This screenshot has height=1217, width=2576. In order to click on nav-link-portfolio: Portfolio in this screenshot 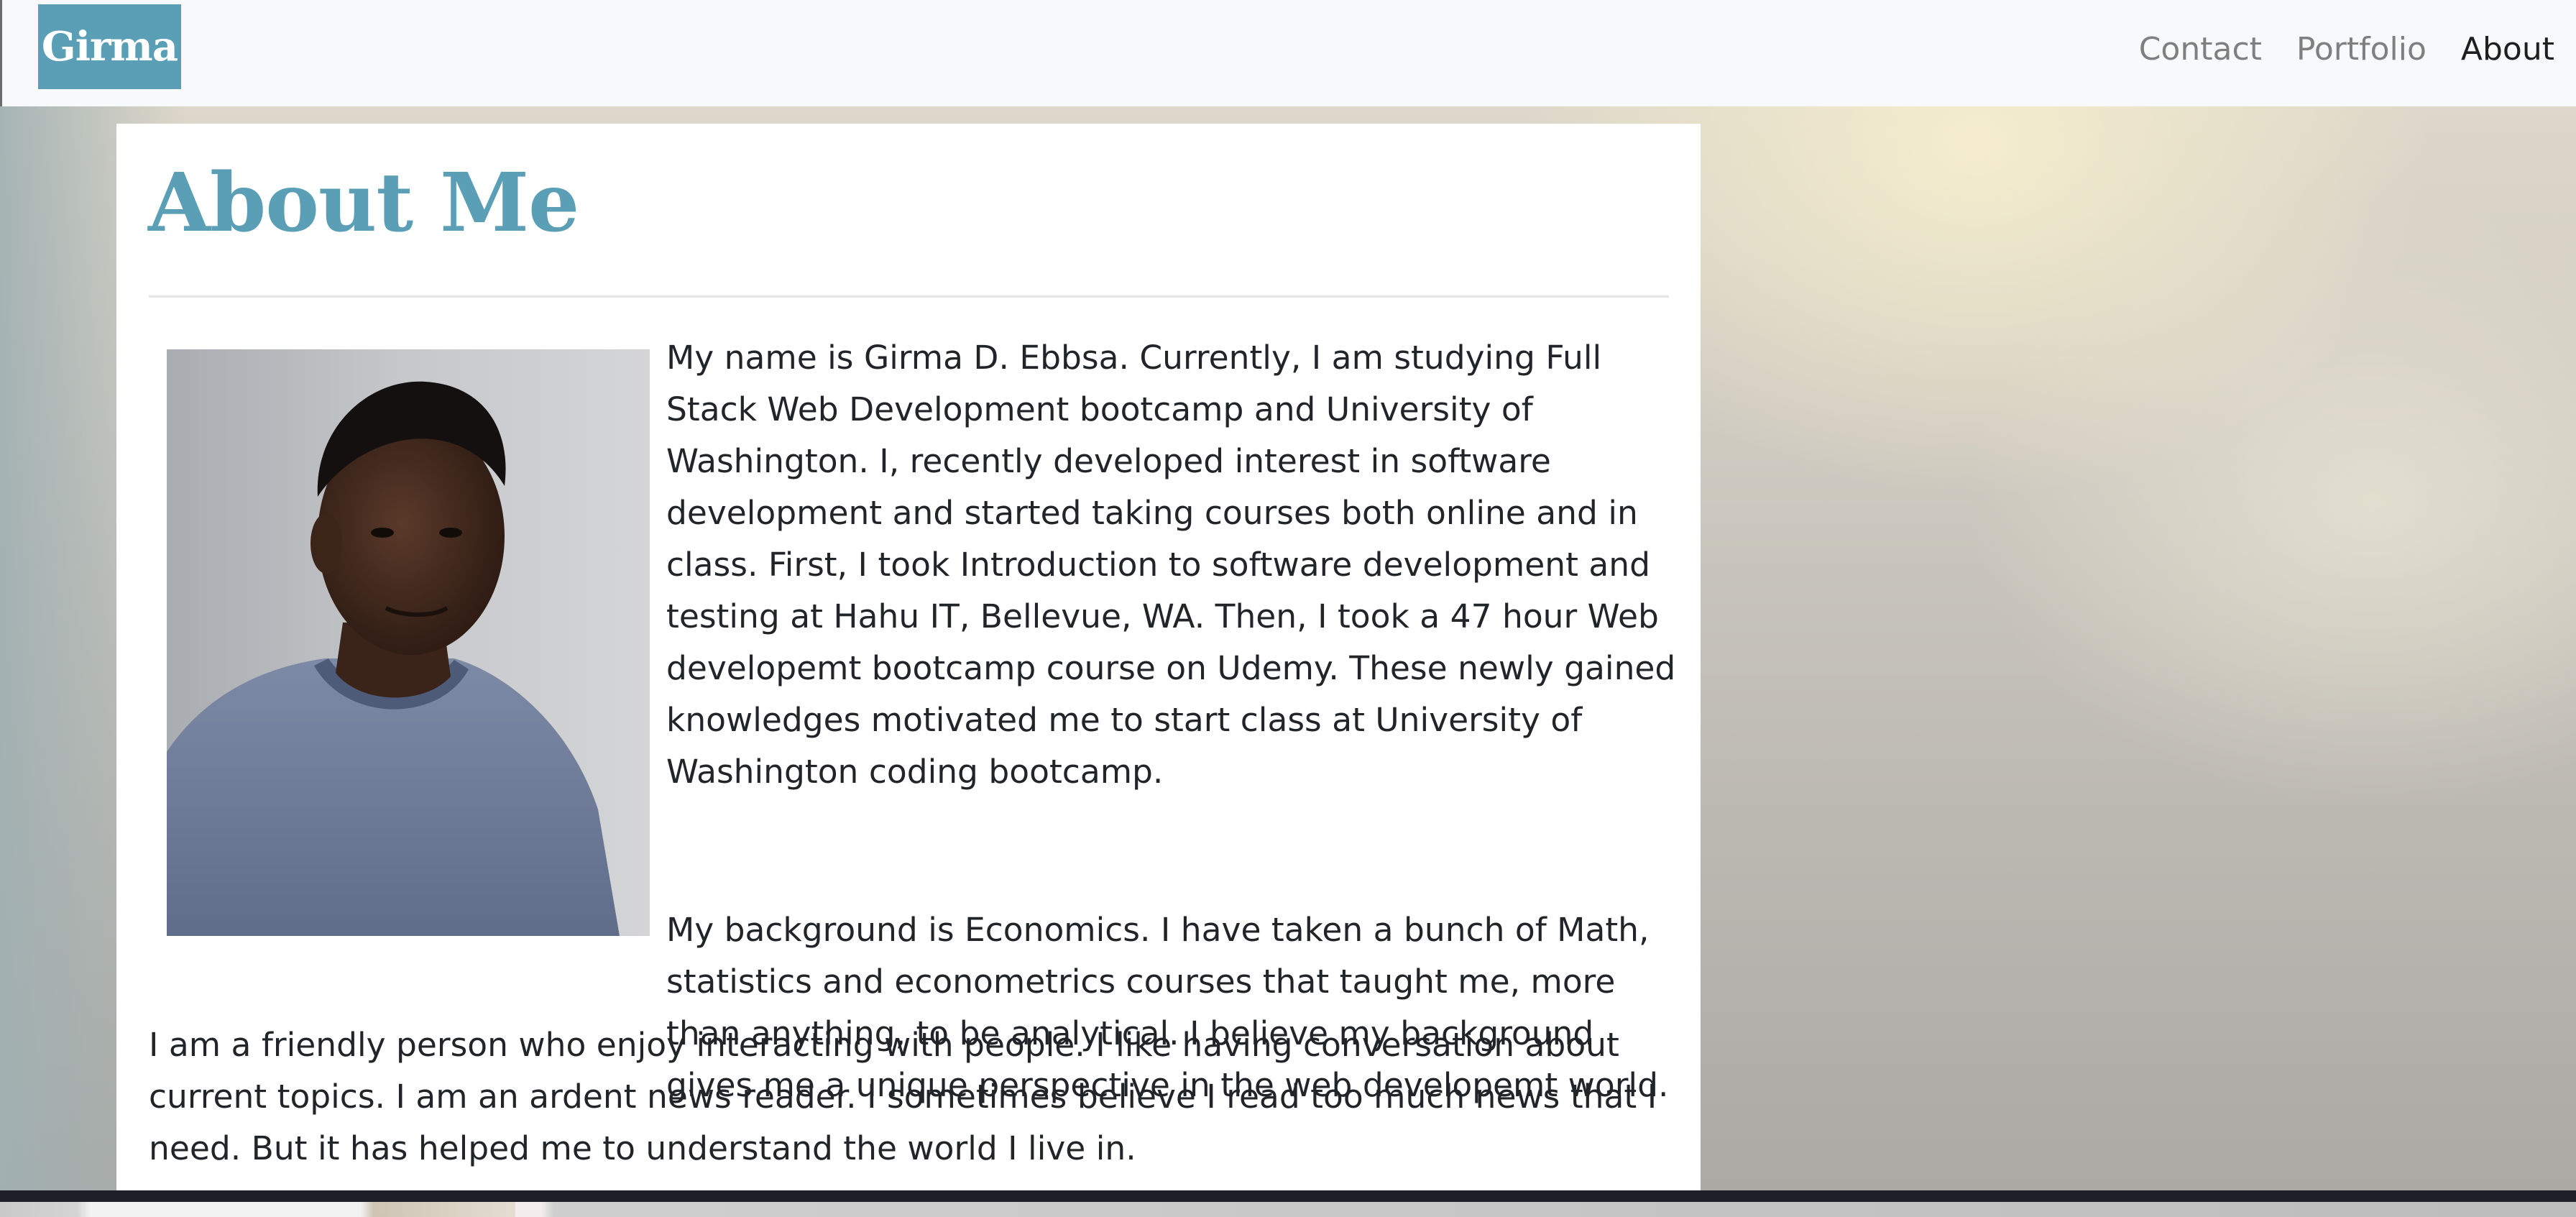, I will do `click(2361, 49)`.